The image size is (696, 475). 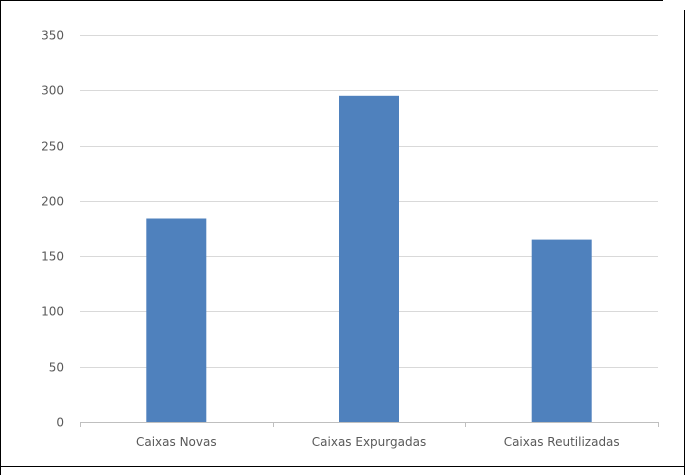 I want to click on y-tick-label: 300, so click(x=52, y=91).